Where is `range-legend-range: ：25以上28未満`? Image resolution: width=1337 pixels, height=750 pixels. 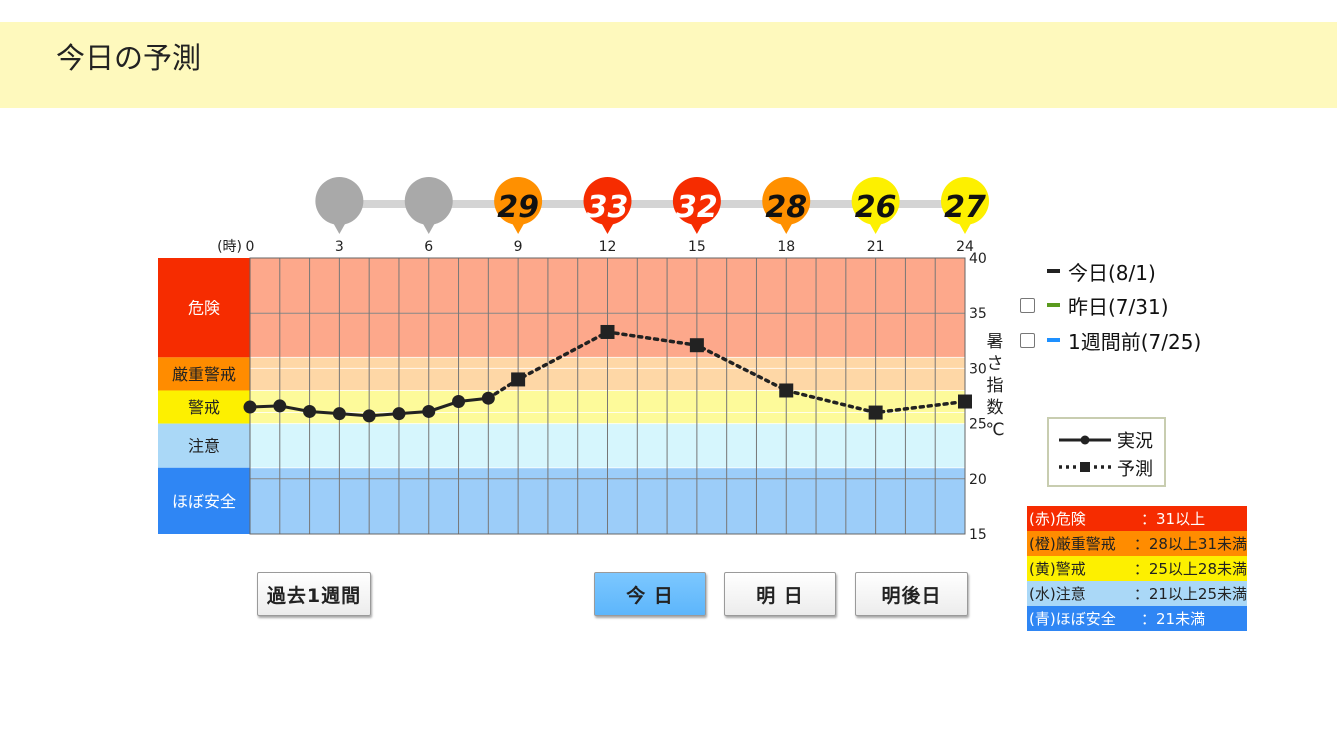
range-legend-range: ：25以上28未満 is located at coordinates (1190, 569).